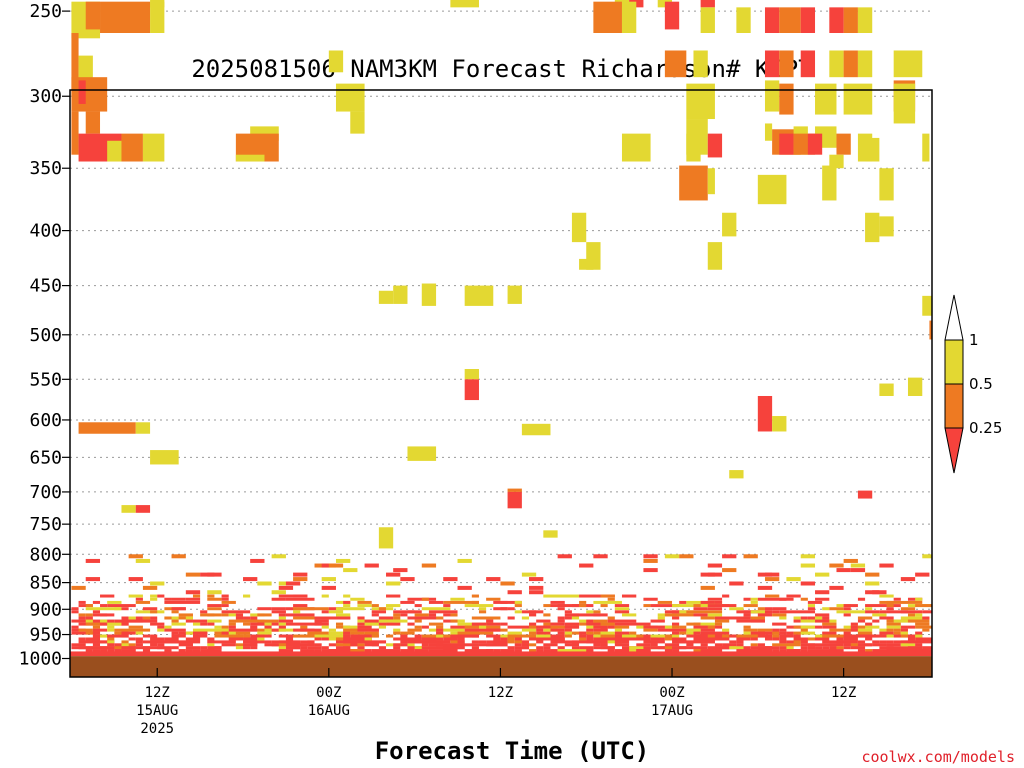  Describe the element at coordinates (45, 11) in the screenshot. I see `y-tick-label: 250` at that location.